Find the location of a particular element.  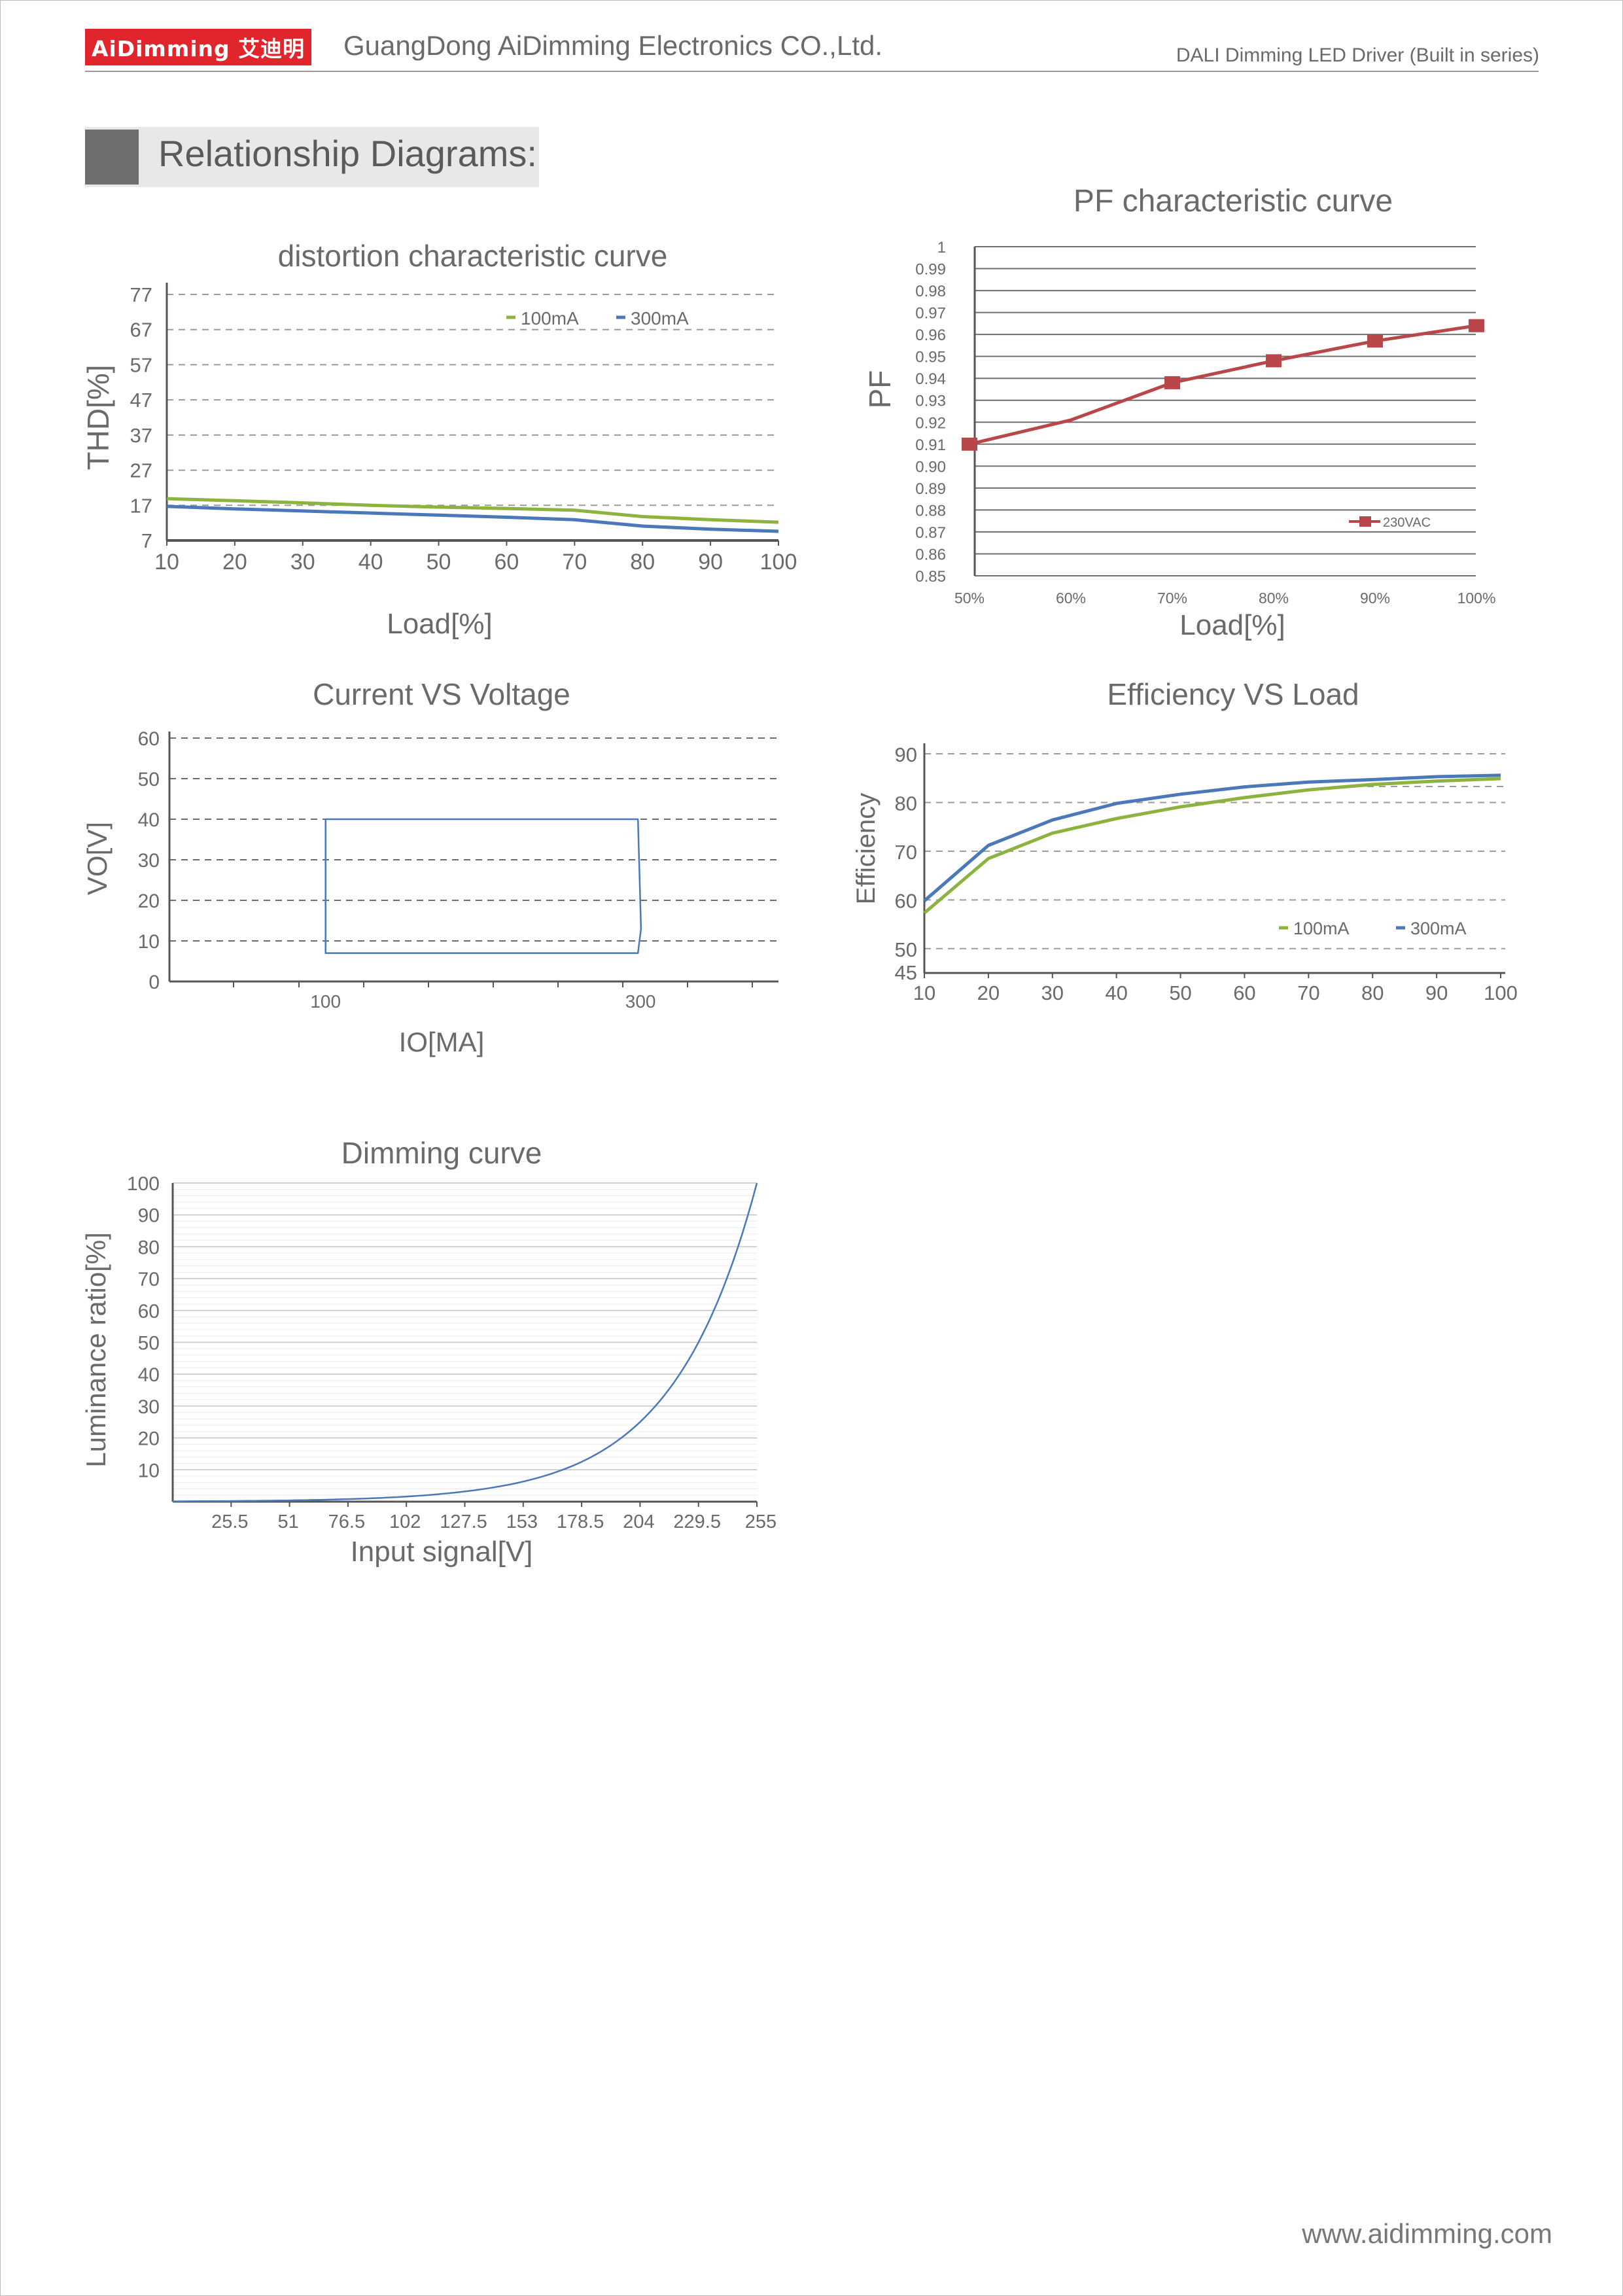

dim-y-tick-label: 100 is located at coordinates (143, 1184).